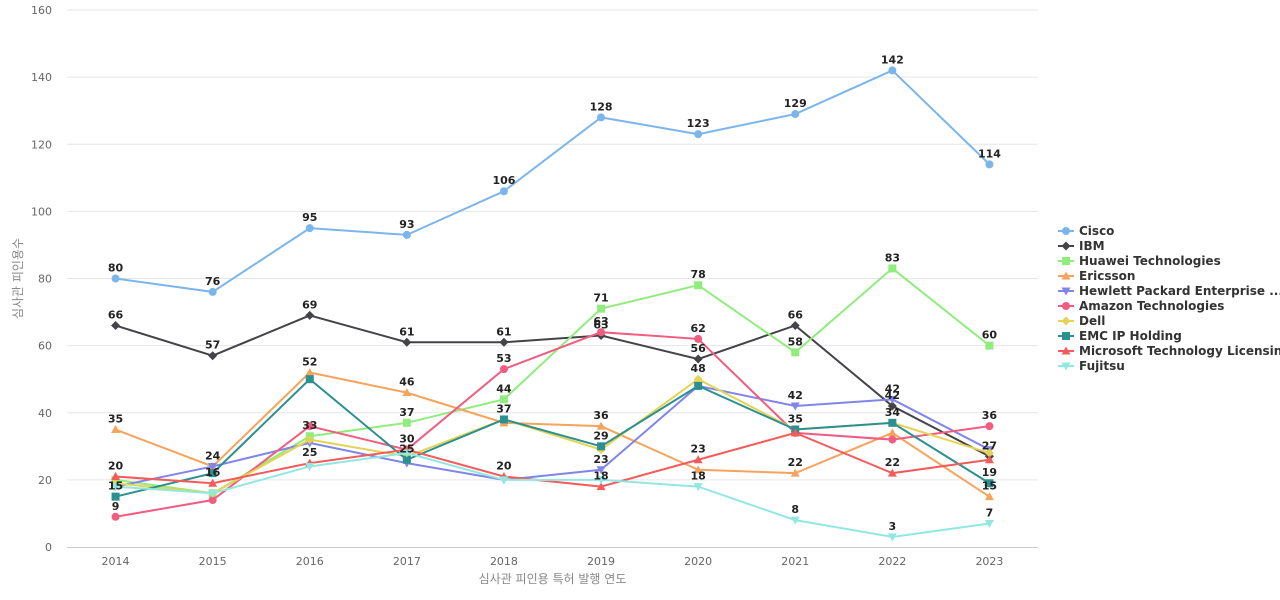  What do you see at coordinates (600, 459) in the screenshot?
I see `data-label: 23` at bounding box center [600, 459].